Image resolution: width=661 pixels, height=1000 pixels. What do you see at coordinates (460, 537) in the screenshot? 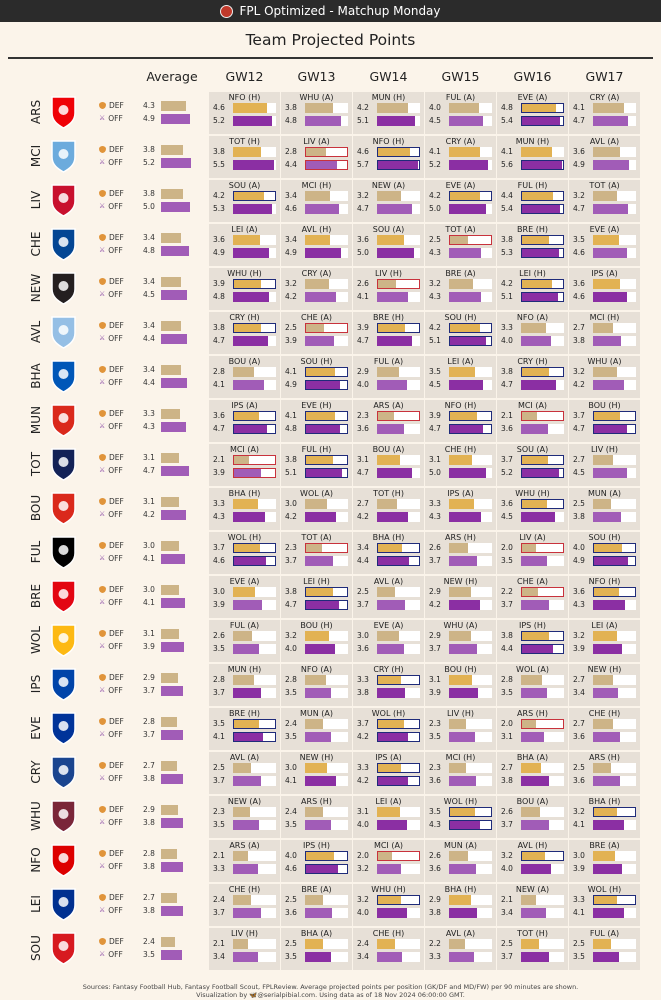
I see `fixture-opponent: ARS (H)` at bounding box center [460, 537].